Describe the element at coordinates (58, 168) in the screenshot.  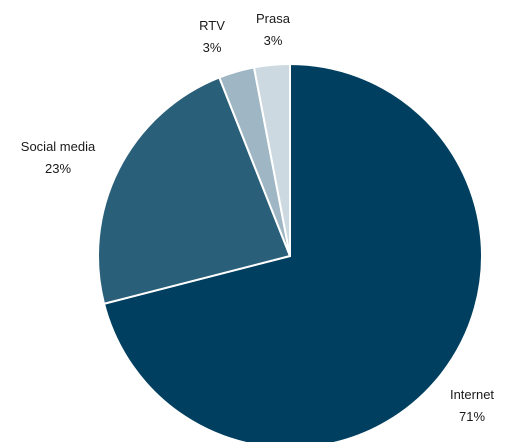
I see `slice-value-social-media: 23%` at that location.